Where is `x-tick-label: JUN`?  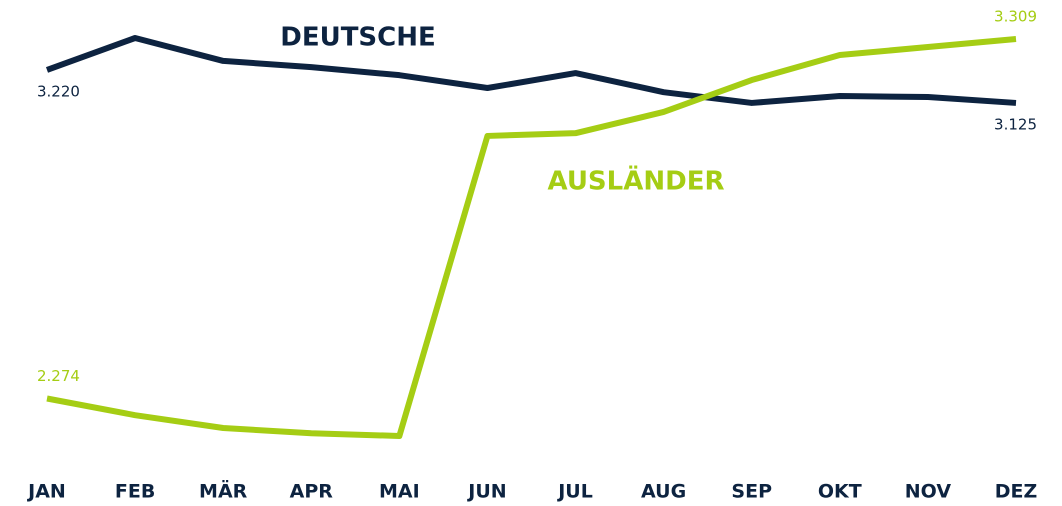
x-tick-label: JUN is located at coordinates (486, 492).